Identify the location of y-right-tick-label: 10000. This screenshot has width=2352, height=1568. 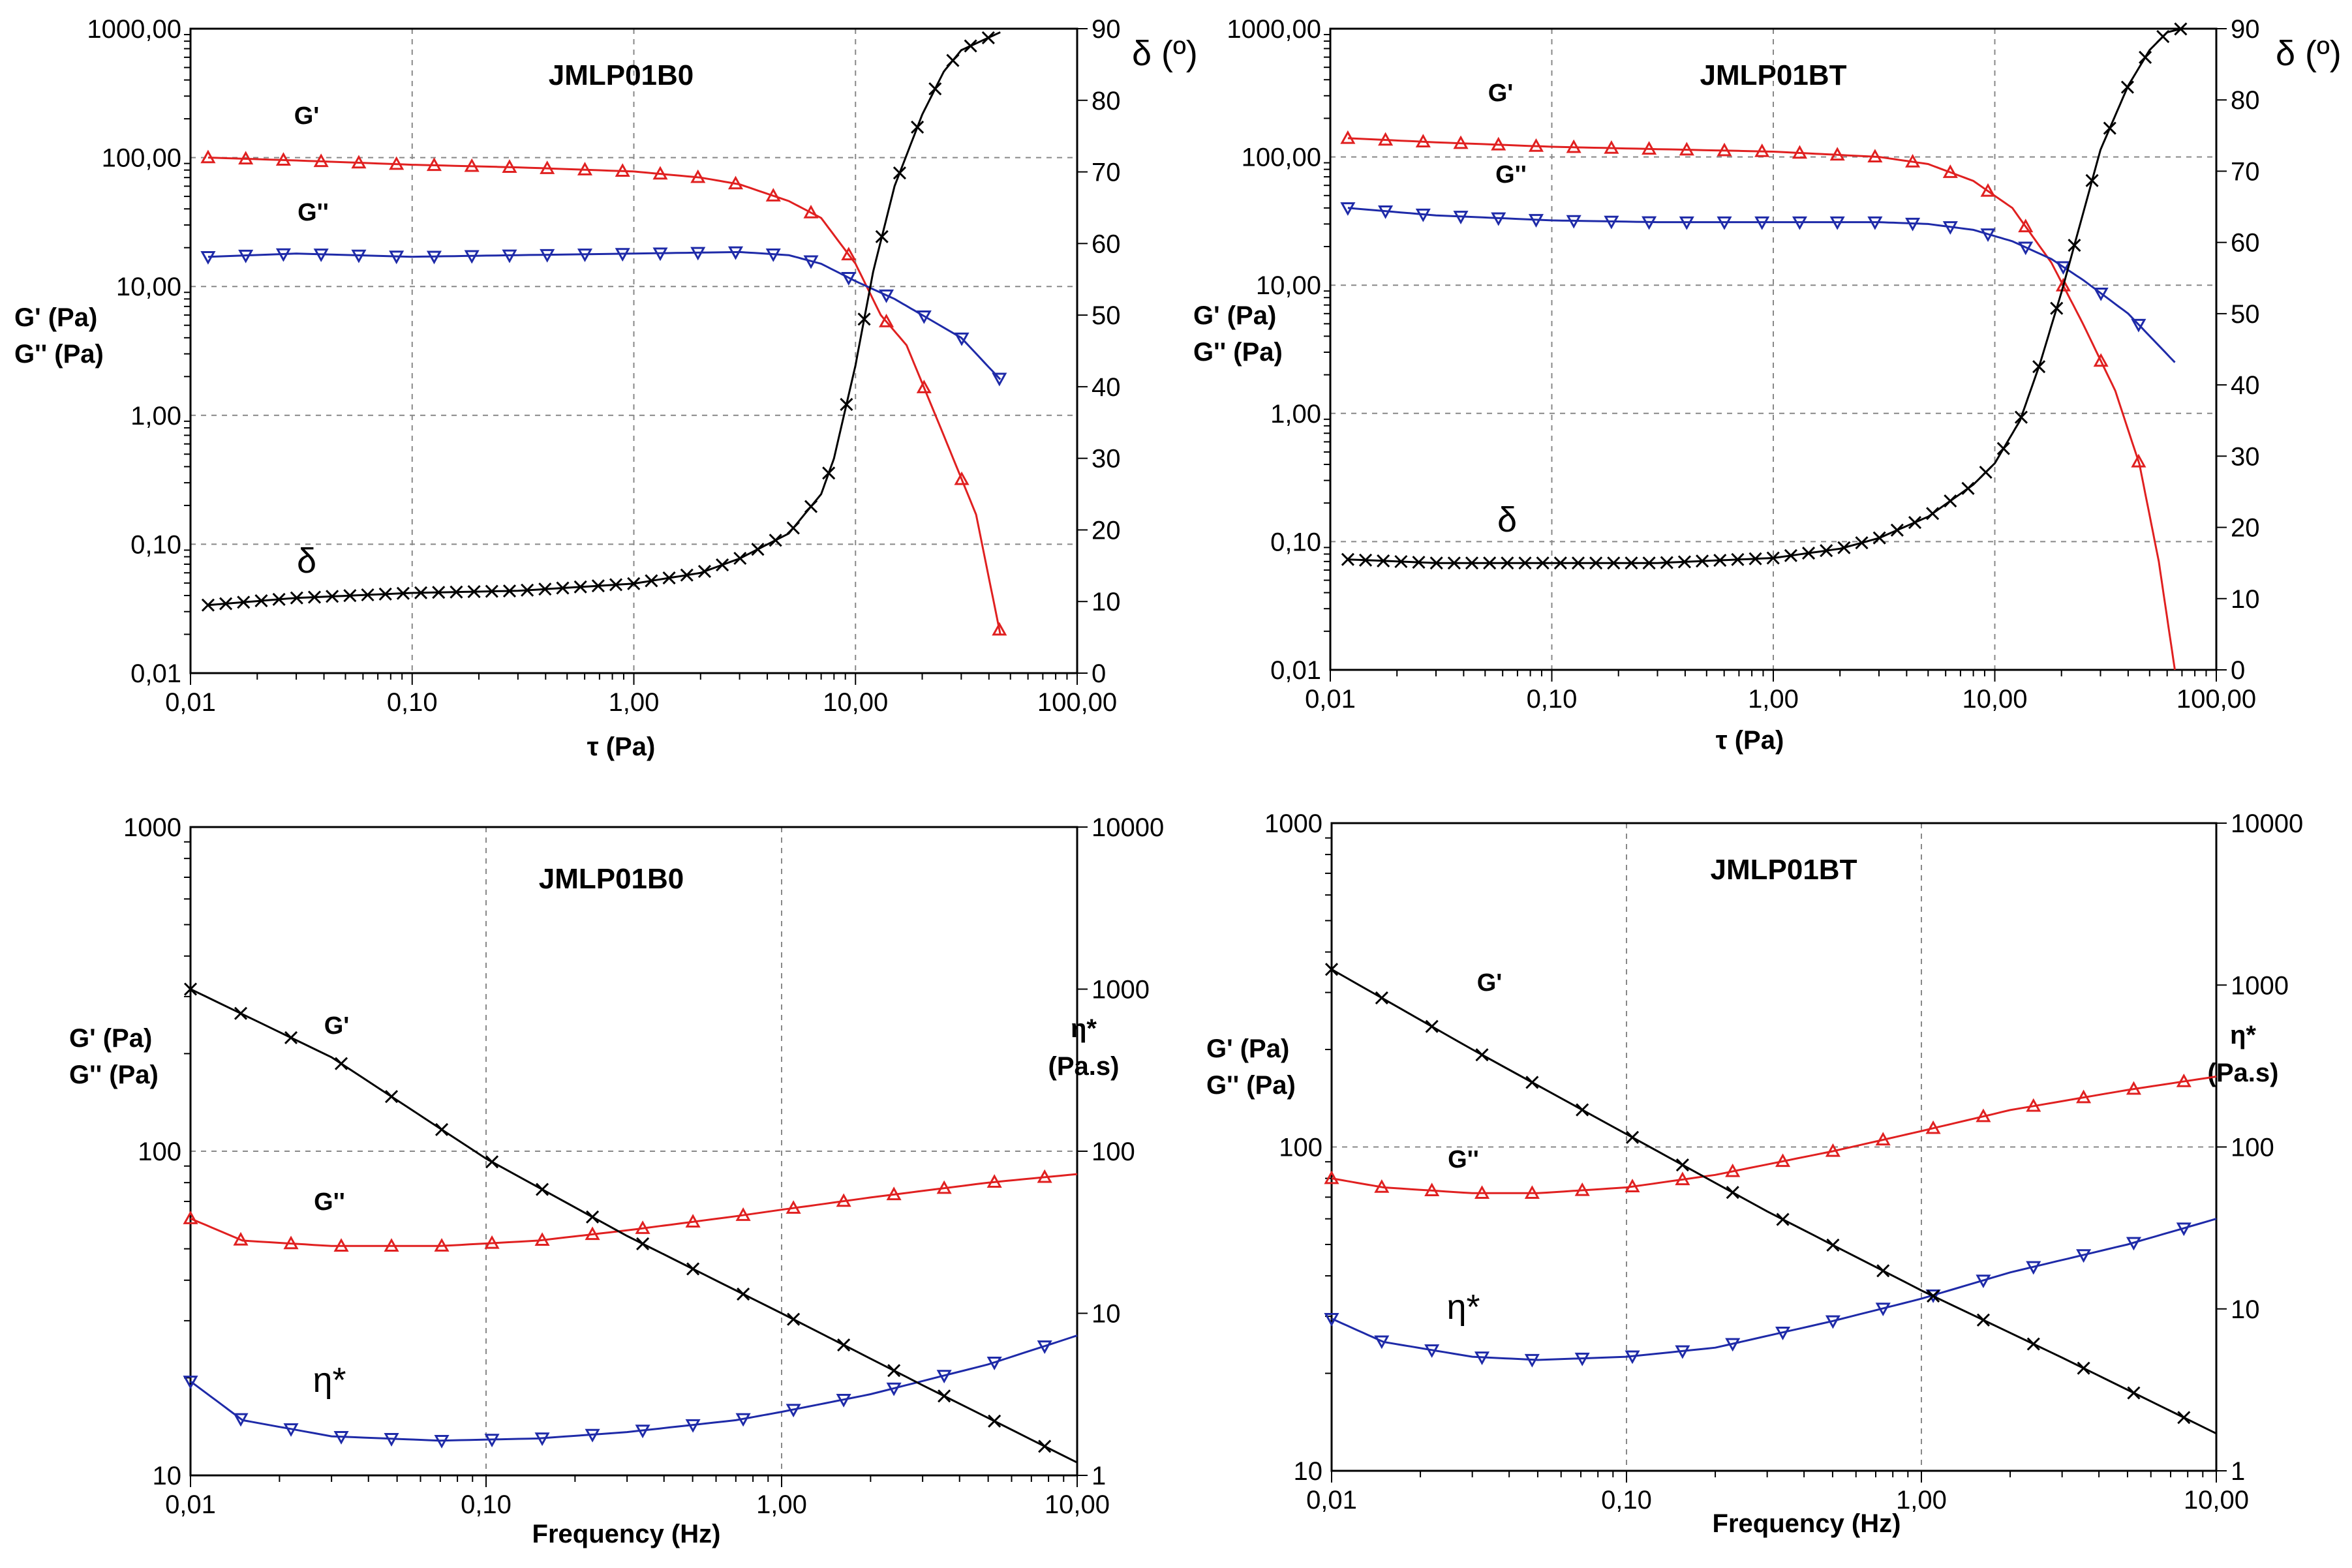
(2267, 823).